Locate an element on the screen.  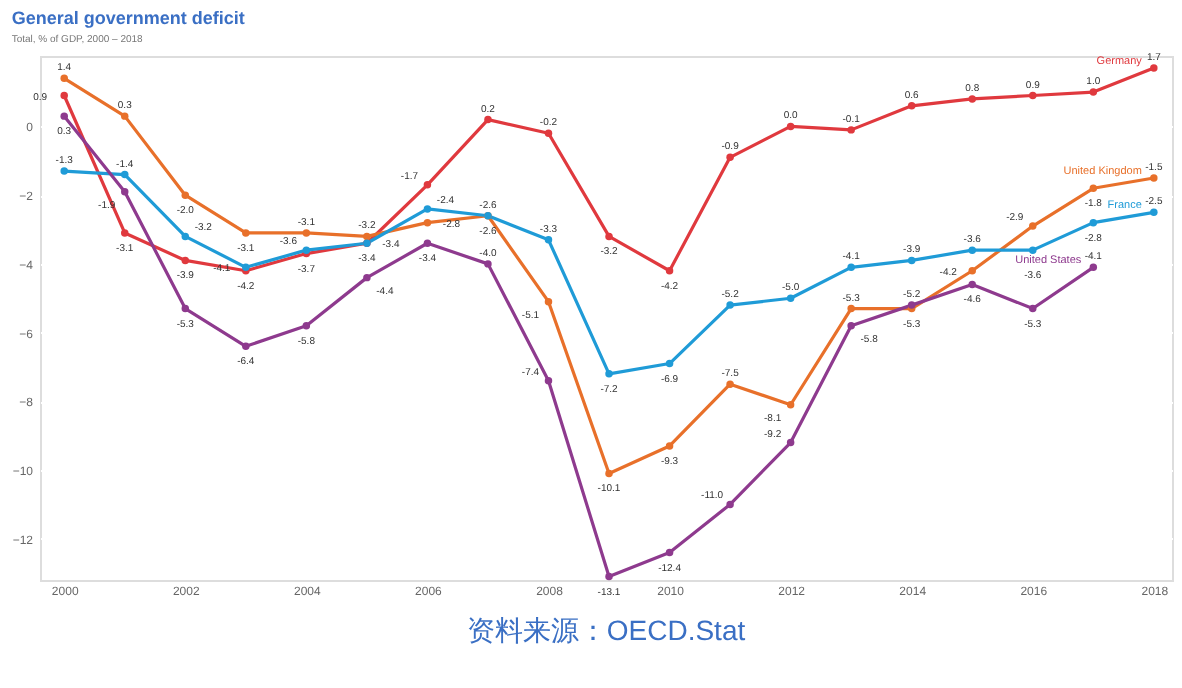
chart-title: General government deficit is located at coordinates (128, 18).